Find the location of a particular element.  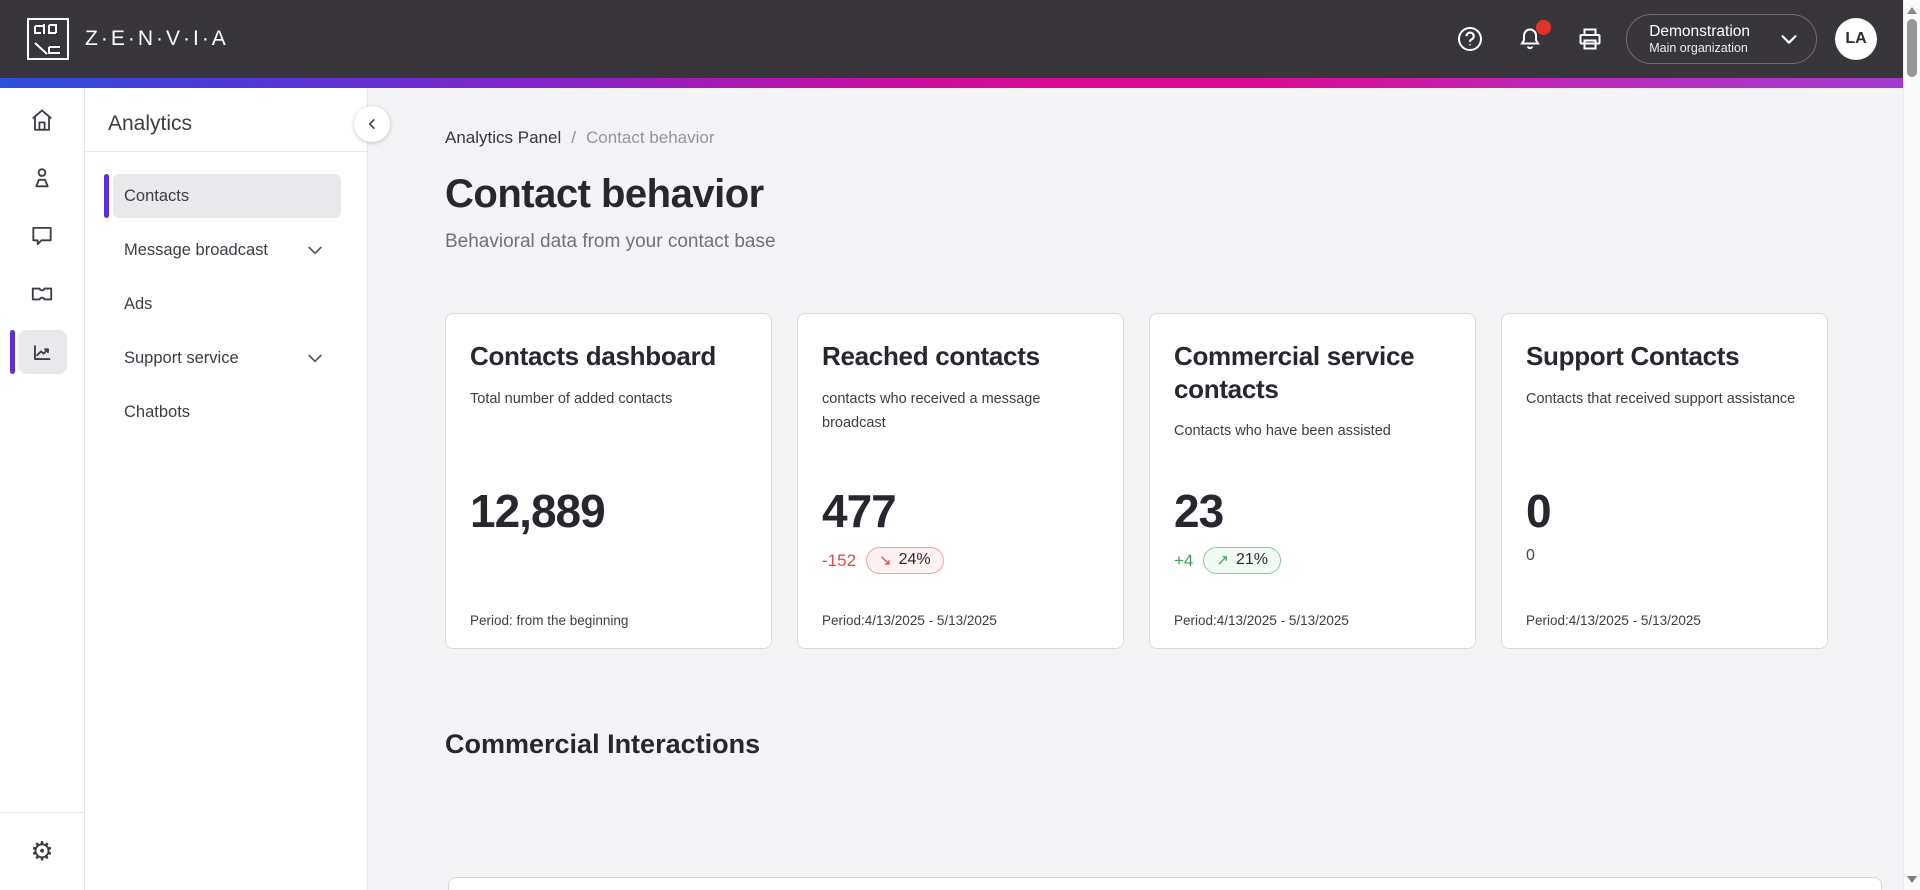

sidebar-item-contacts: Contacts is located at coordinates (222, 196).